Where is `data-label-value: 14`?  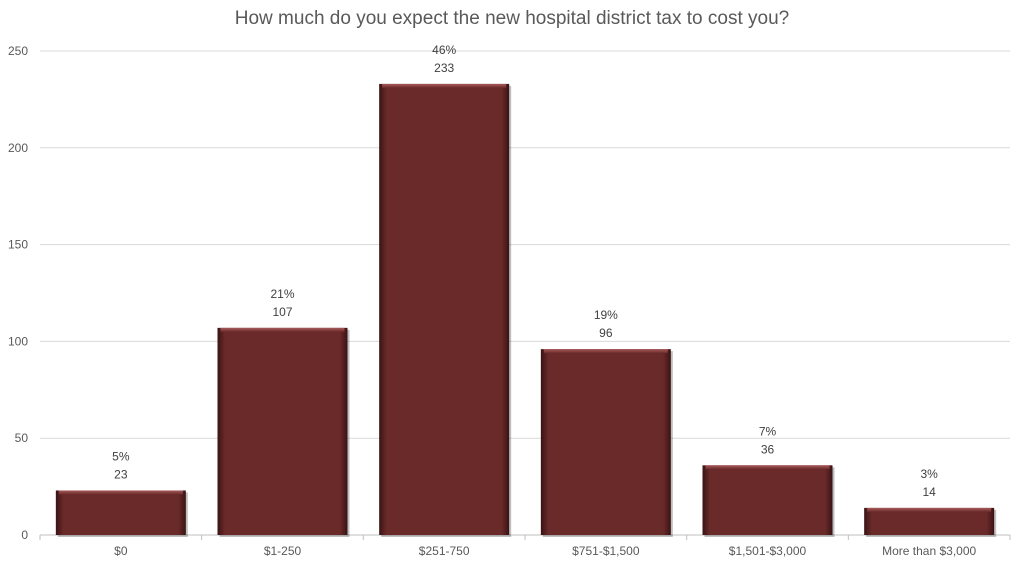 data-label-value: 14 is located at coordinates (929, 492).